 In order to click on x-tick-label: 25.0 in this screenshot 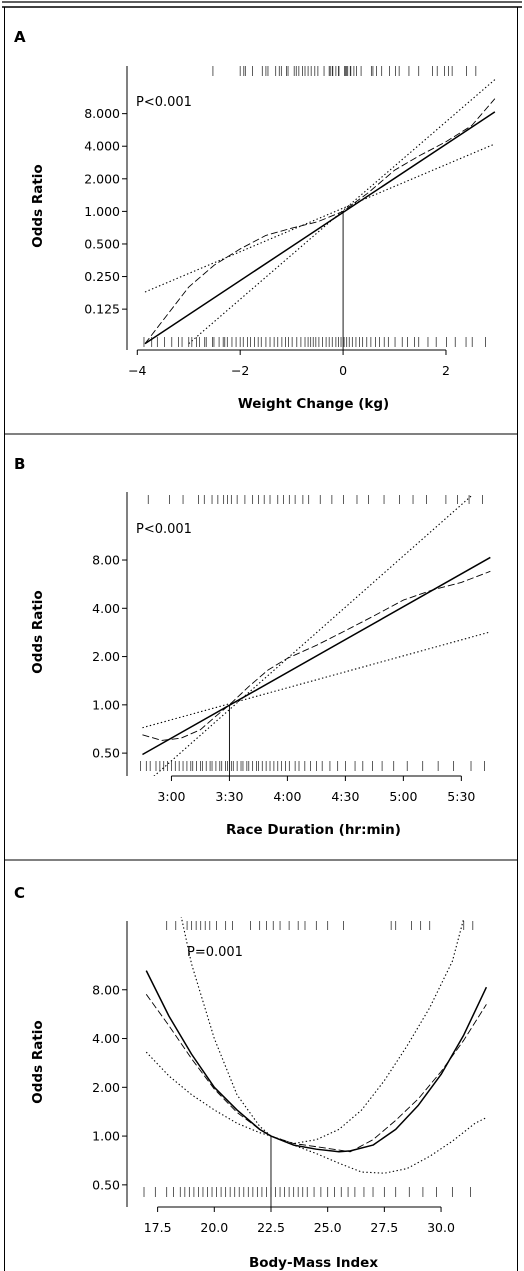, I will do `click(328, 1227)`.